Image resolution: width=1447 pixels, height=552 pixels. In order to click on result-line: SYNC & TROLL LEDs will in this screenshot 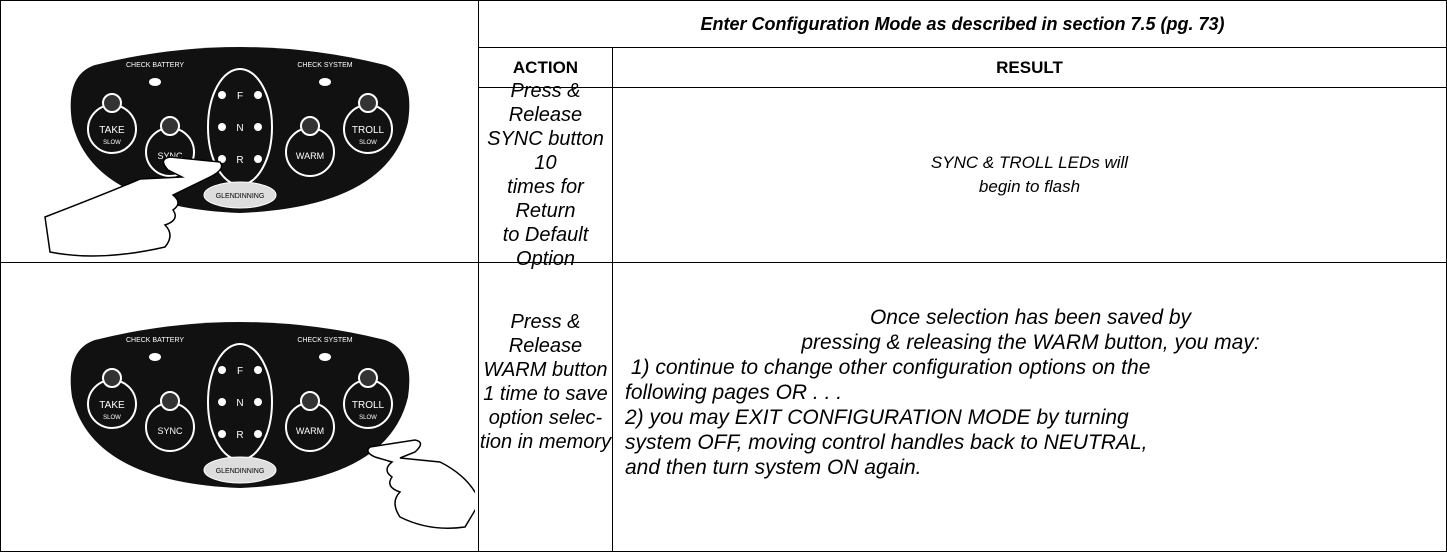, I will do `click(1029, 162)`.